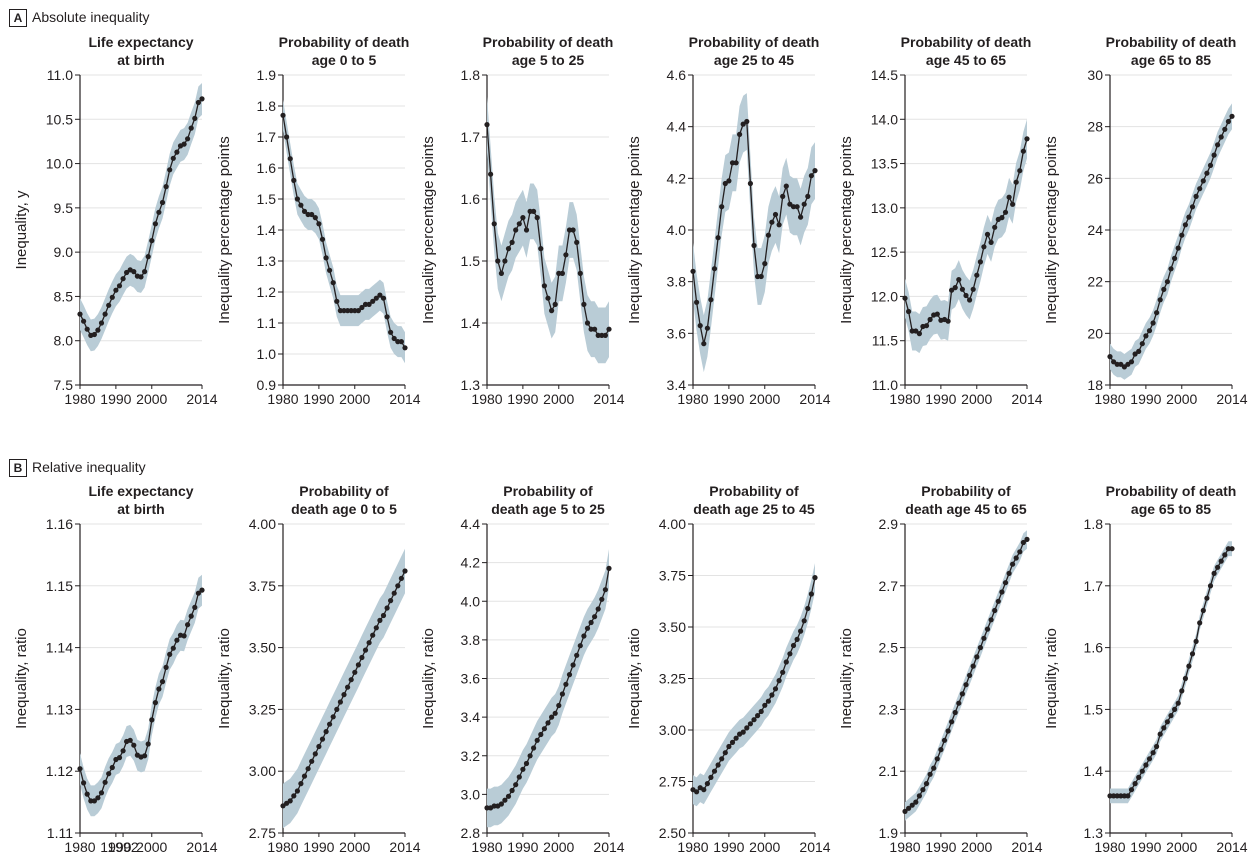  Describe the element at coordinates (18, 18) in the screenshot. I see `panel-a-tag: A` at that location.